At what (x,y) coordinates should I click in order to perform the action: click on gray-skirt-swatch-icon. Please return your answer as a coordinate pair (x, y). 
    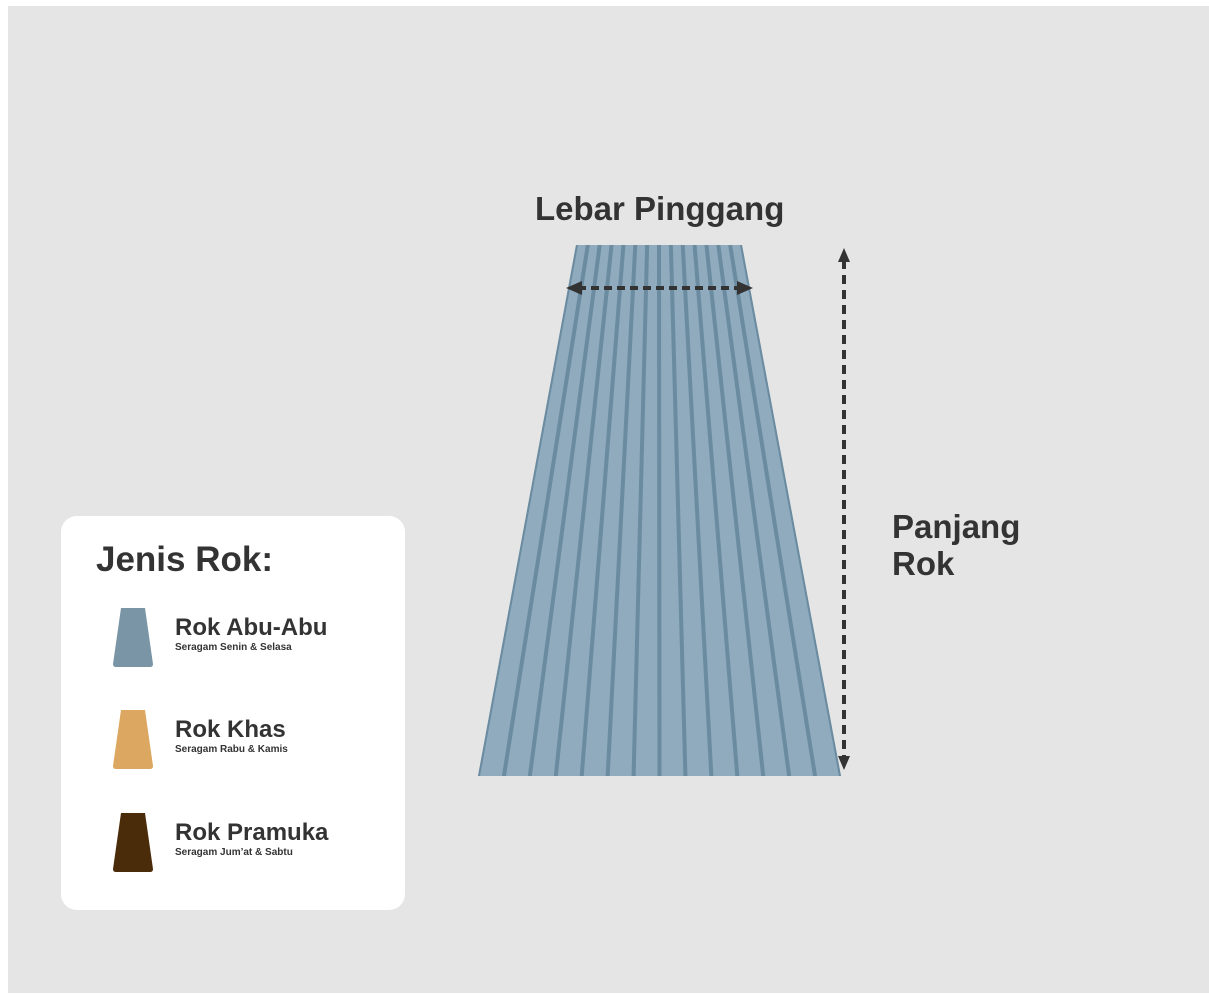
    Looking at the image, I should click on (133, 637).